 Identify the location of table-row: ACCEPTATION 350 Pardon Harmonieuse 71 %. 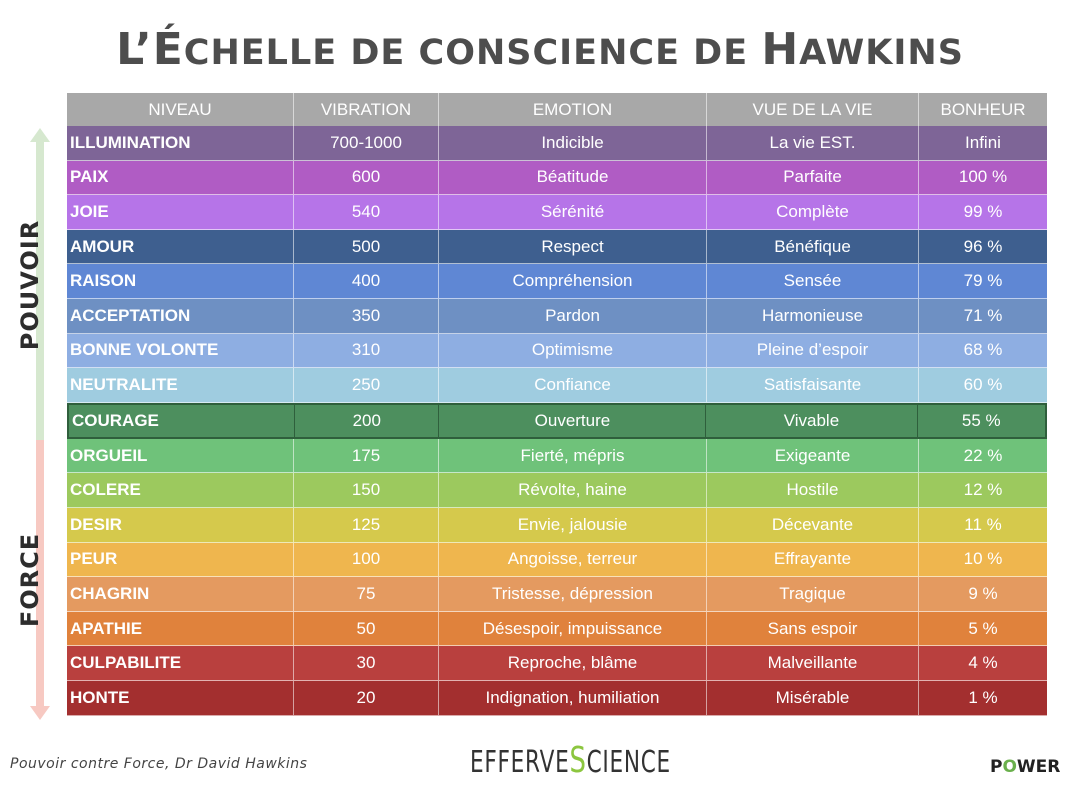
(557, 316).